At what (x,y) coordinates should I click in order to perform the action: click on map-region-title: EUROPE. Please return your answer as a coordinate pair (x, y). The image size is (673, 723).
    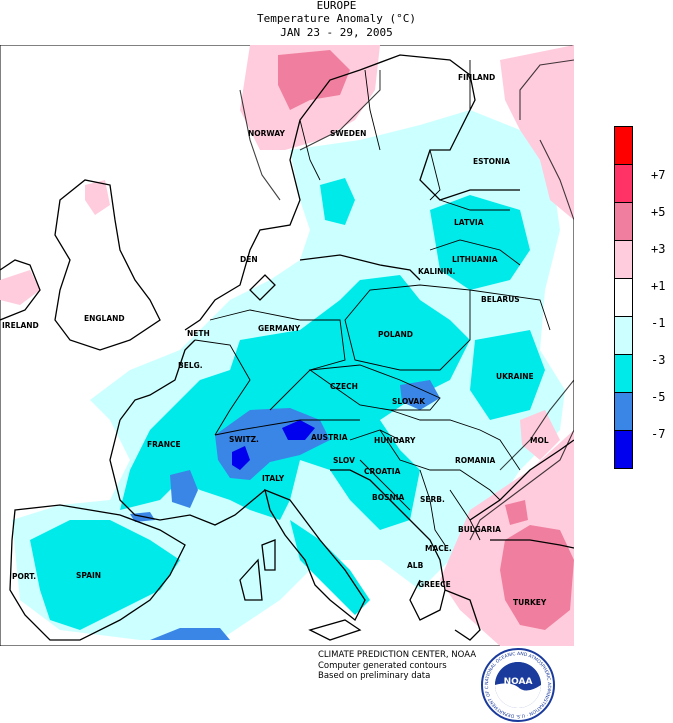
    Looking at the image, I should click on (336, 6).